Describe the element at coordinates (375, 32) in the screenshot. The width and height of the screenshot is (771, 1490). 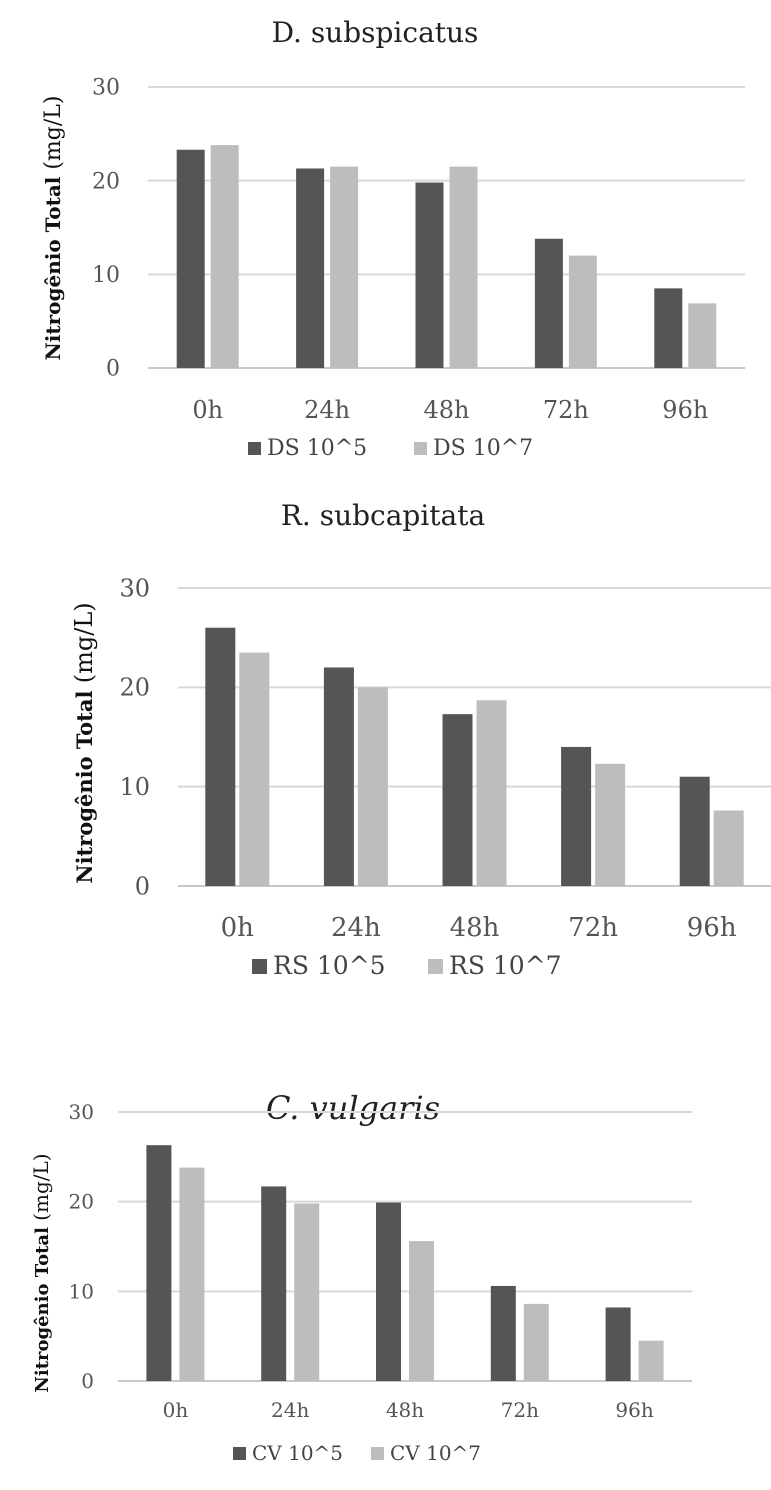
I see `chart-title: D. subspicatus` at that location.